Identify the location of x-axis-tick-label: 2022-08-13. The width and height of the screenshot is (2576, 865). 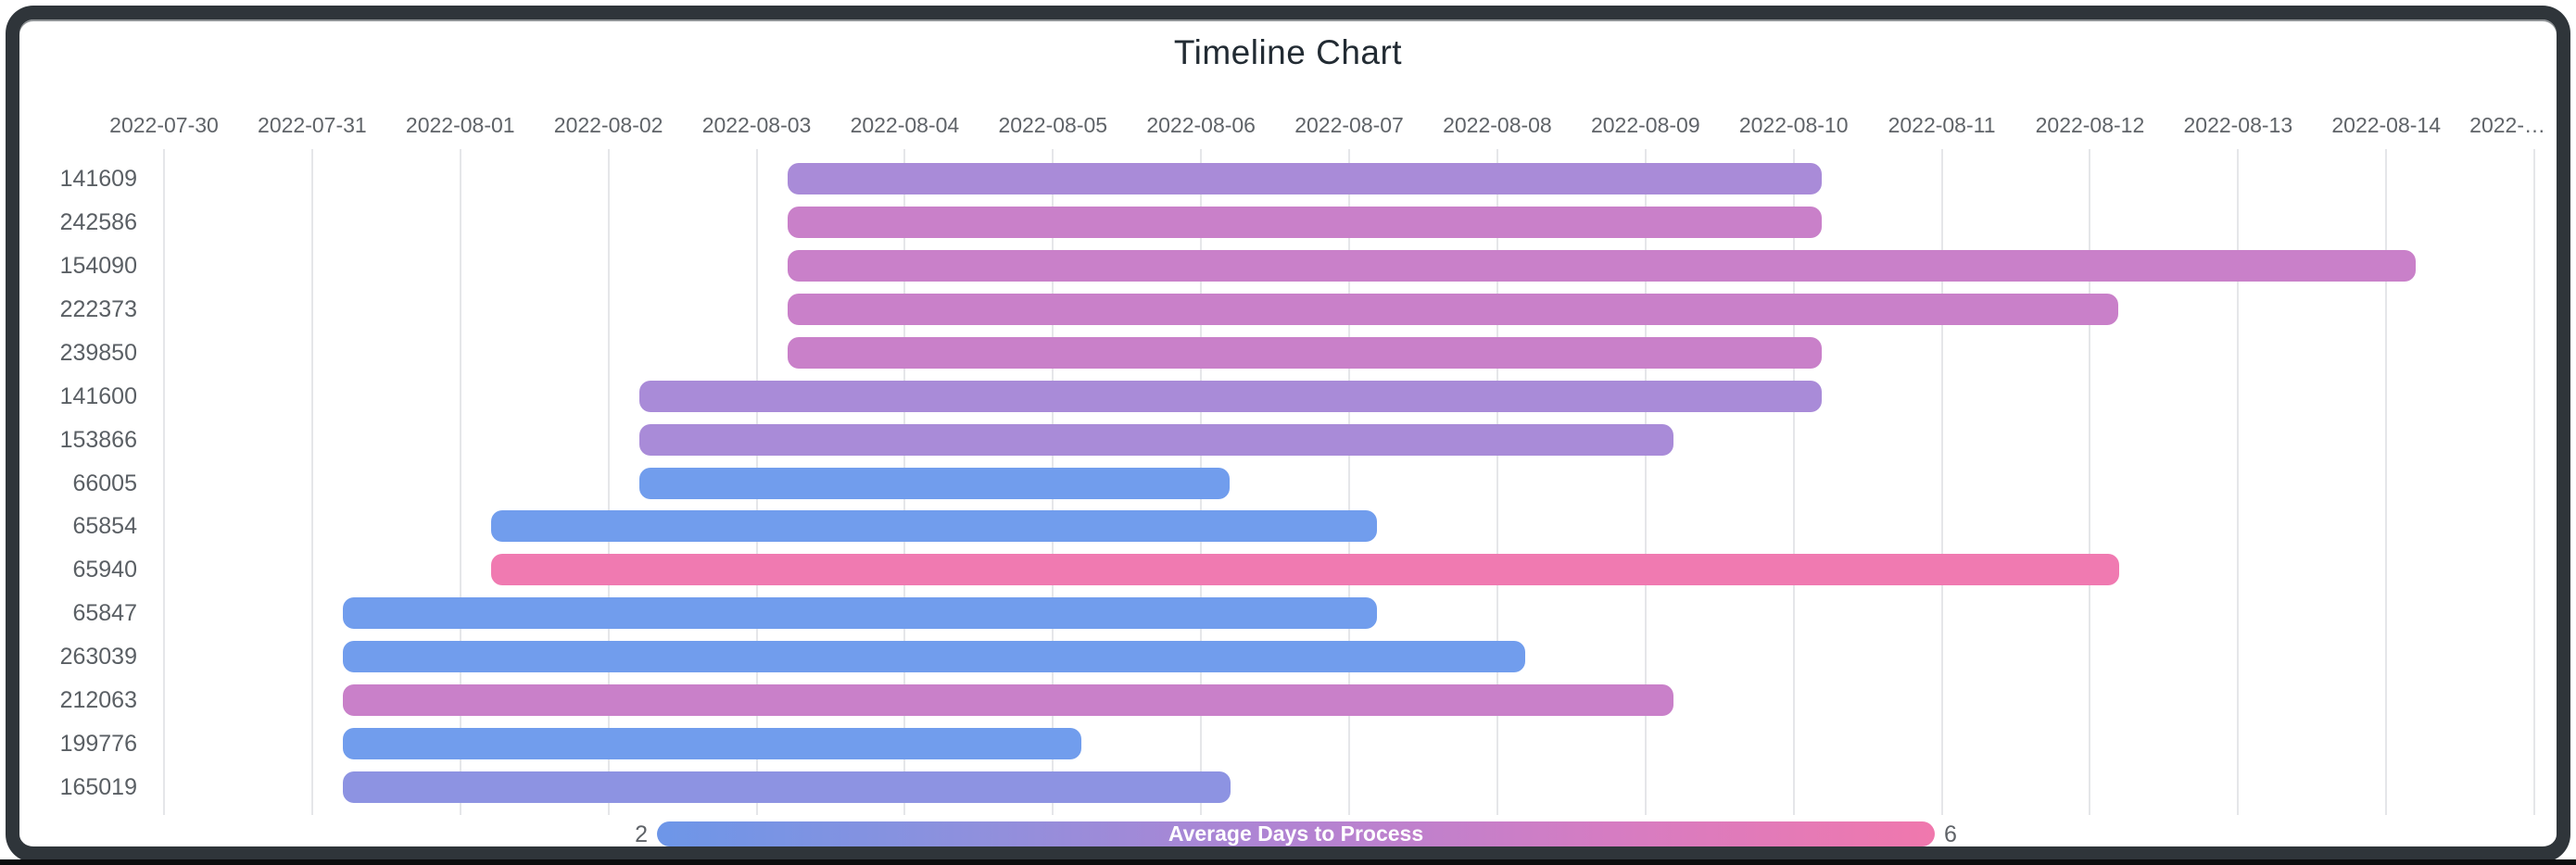
(2238, 125).